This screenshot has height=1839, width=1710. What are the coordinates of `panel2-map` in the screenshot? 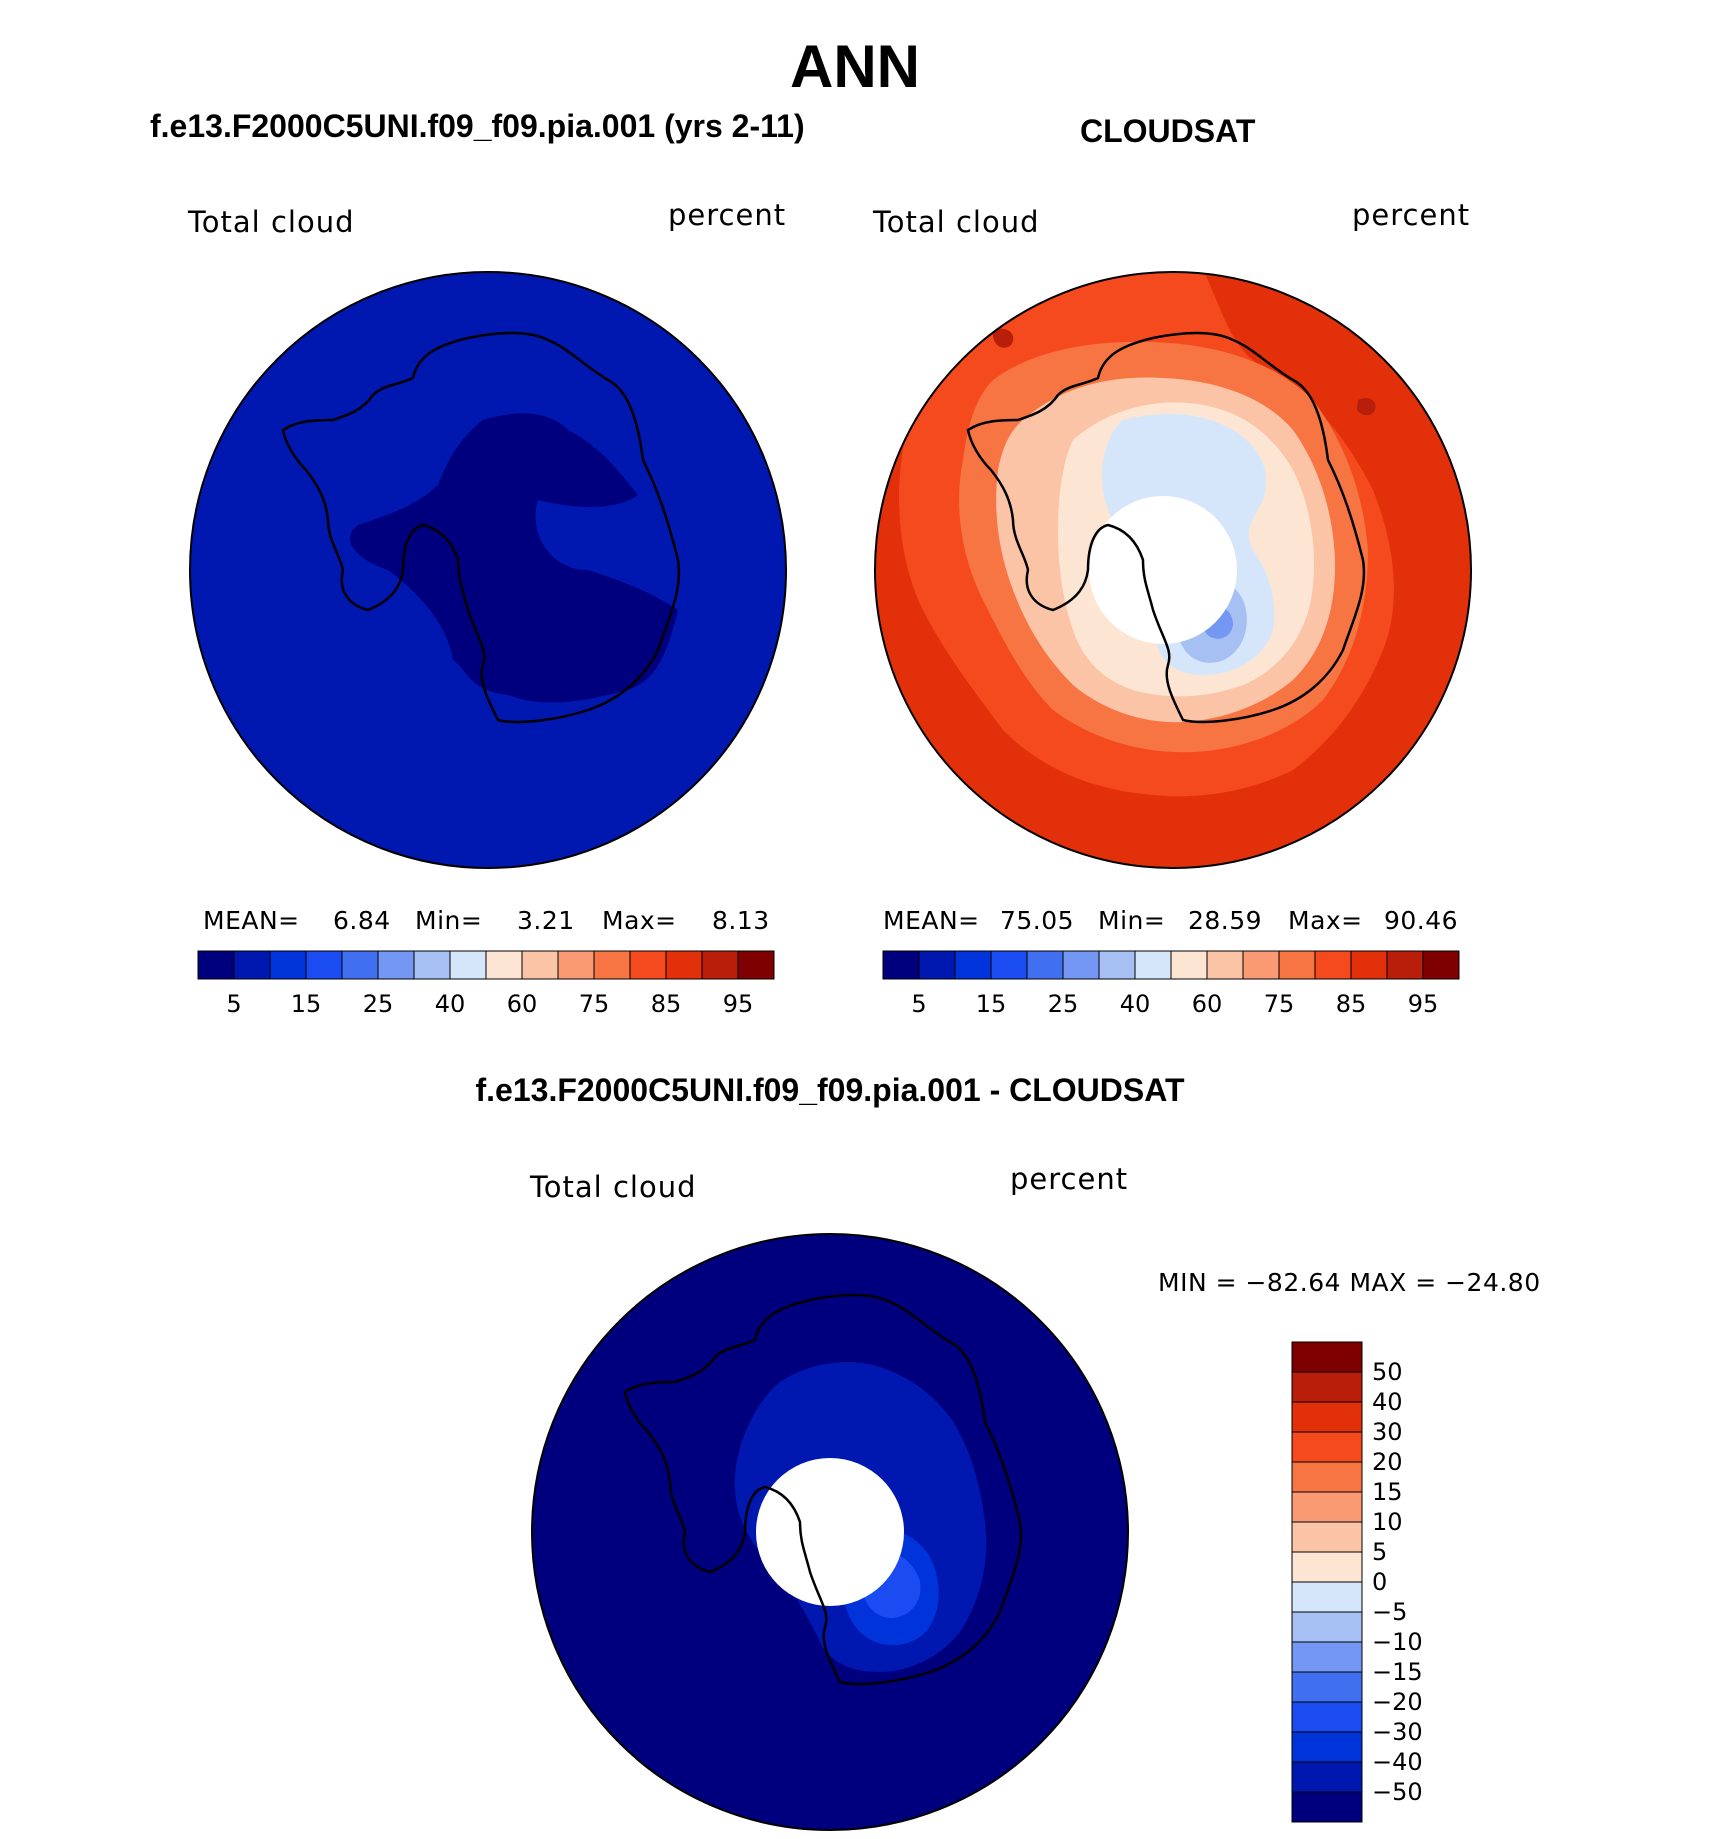 It's located at (1173, 570).